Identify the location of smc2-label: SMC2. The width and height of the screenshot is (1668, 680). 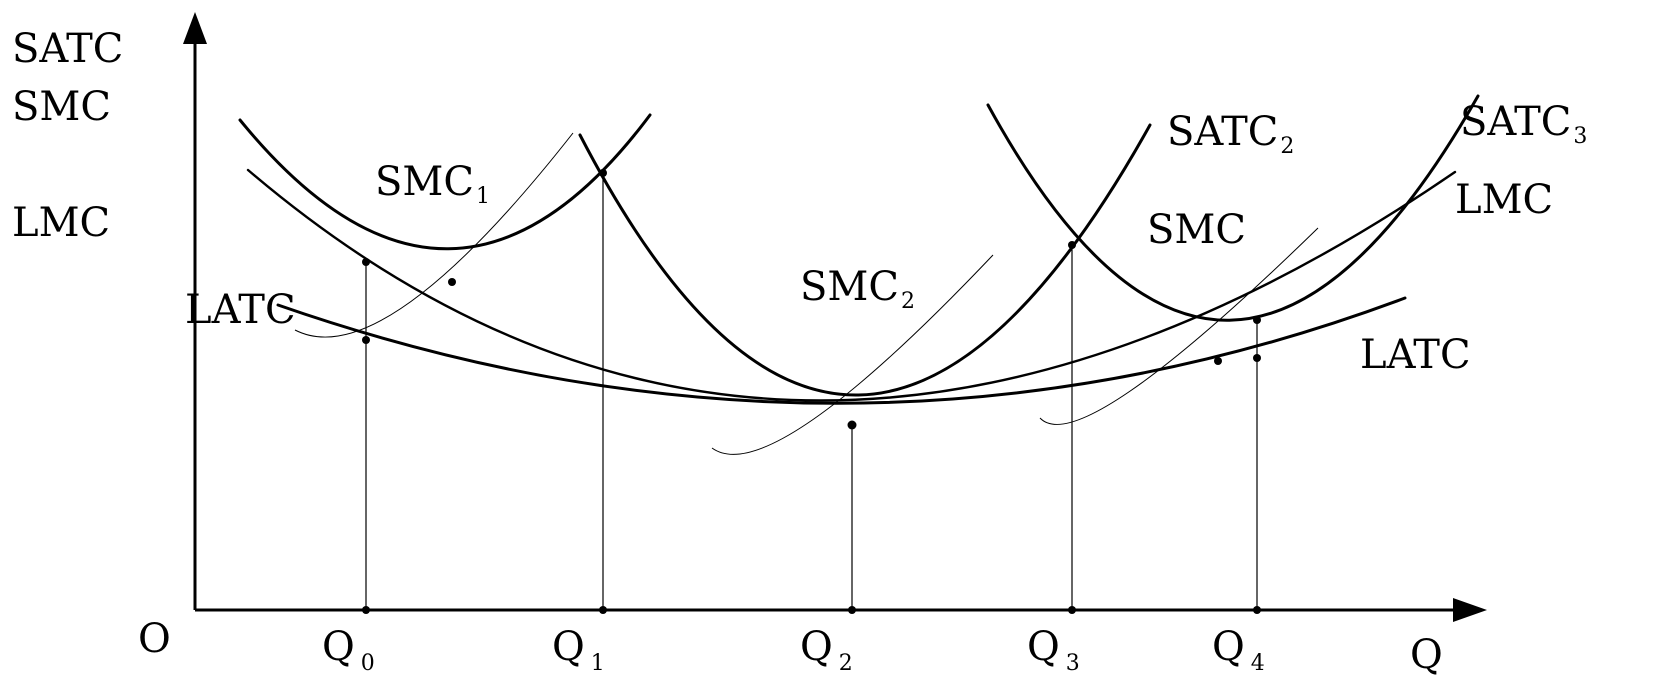
(857, 289).